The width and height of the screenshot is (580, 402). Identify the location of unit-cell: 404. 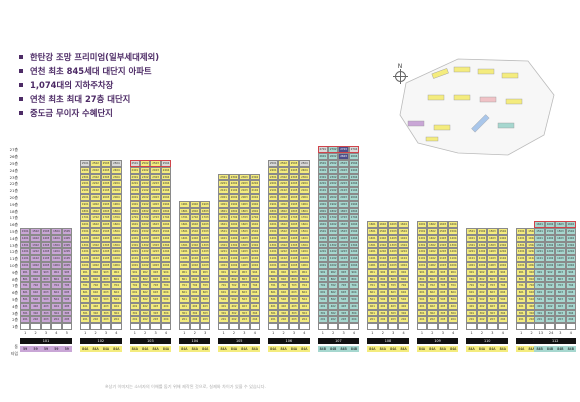
(354, 306).